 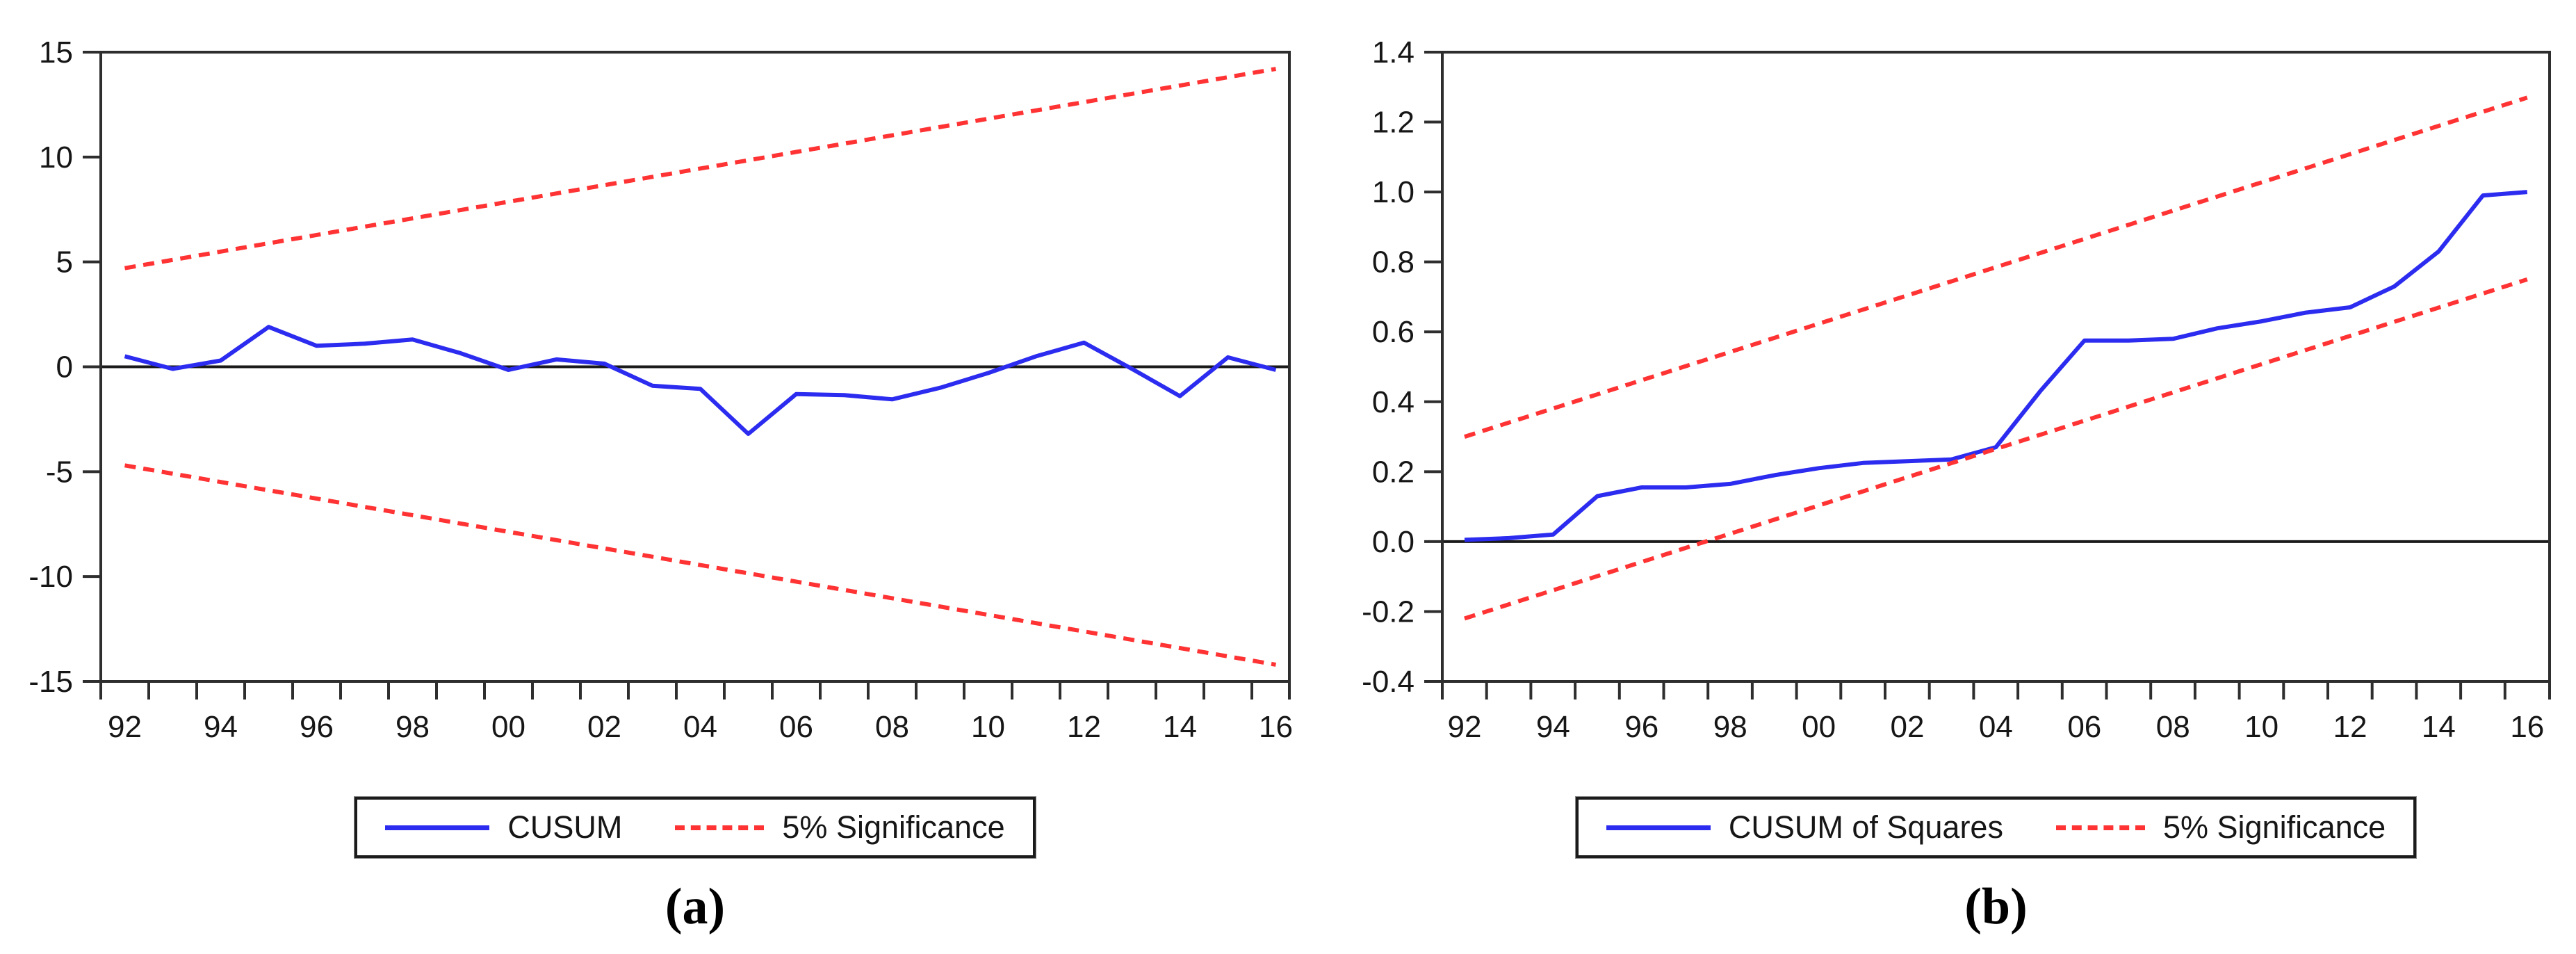 What do you see at coordinates (1393, 192) in the screenshot?
I see `y-axis-tick-label: 1.0` at bounding box center [1393, 192].